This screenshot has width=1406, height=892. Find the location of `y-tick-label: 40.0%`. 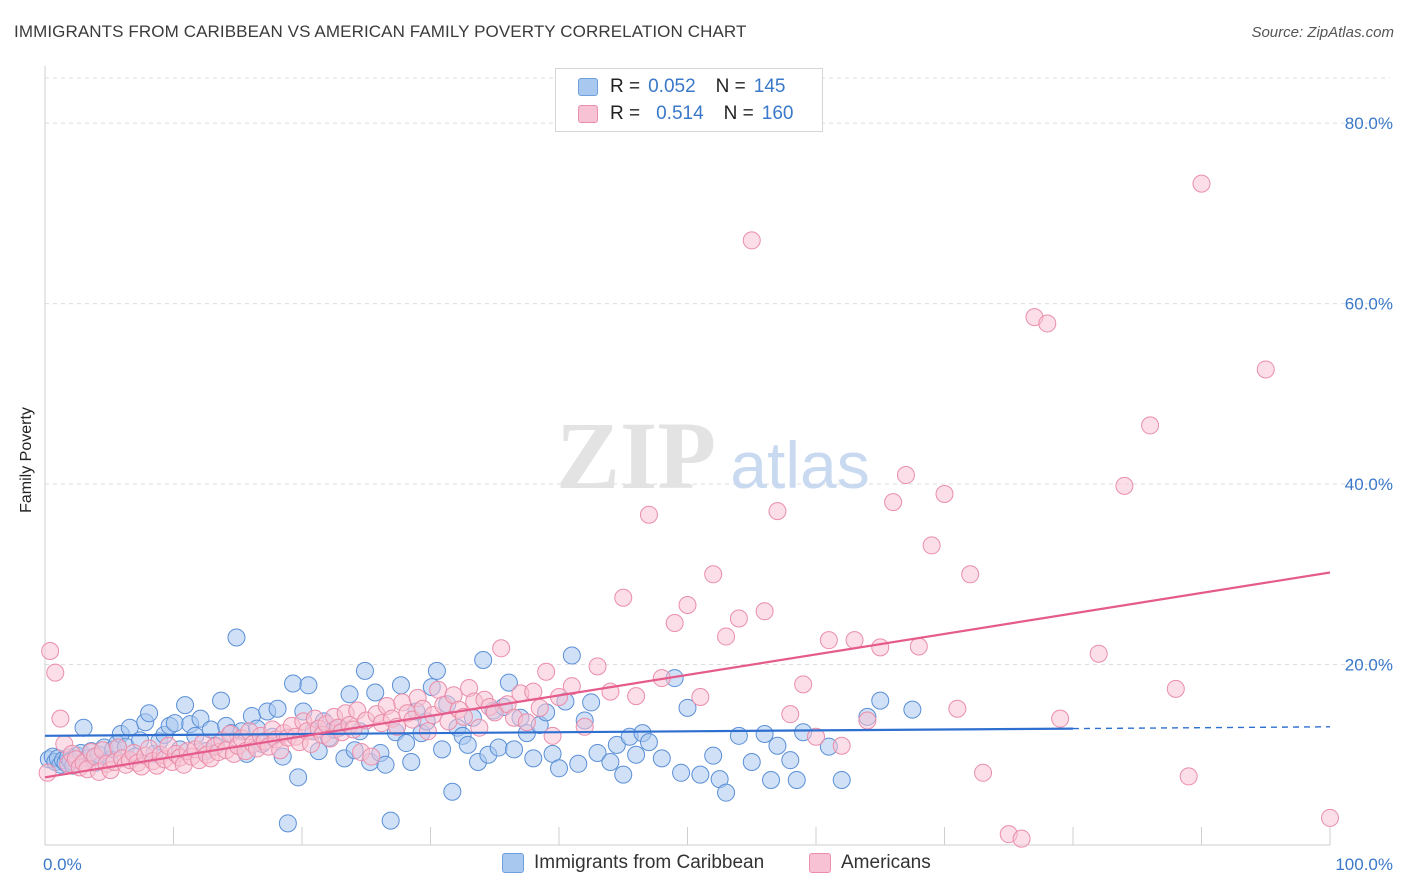

y-tick-label: 40.0% is located at coordinates (1369, 484).